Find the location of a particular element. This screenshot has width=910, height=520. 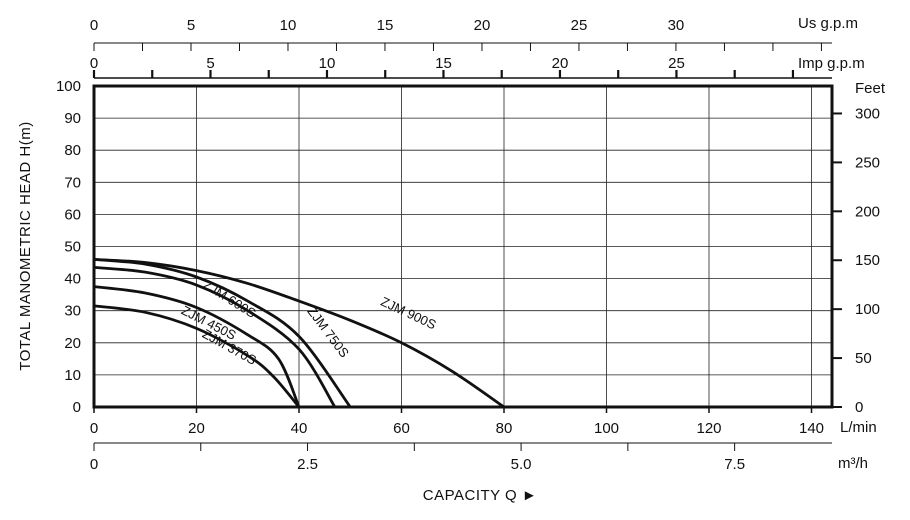

imp-gpm-tick-label: 10 is located at coordinates (327, 63).